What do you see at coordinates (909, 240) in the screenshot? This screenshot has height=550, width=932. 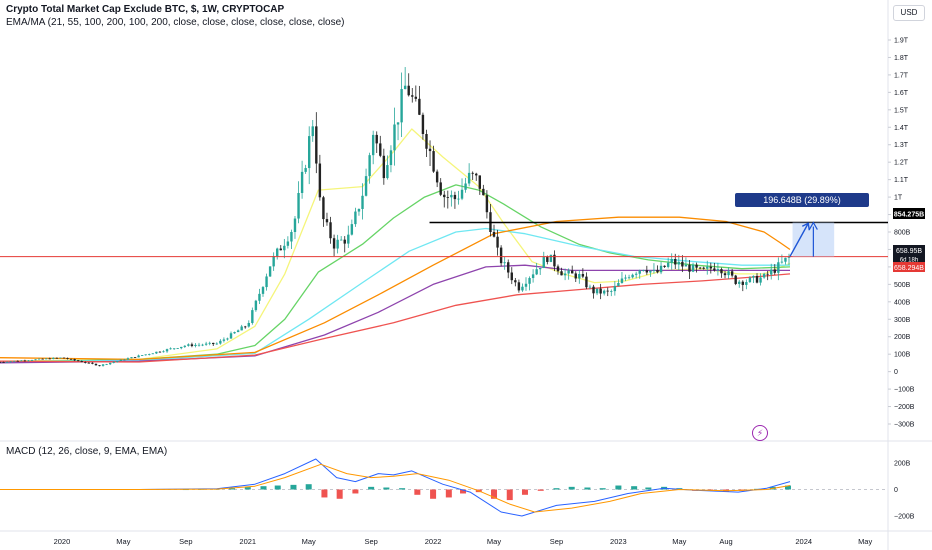 I see `price-tags: 854.275B 658.95B 6d 18h 658.294B` at bounding box center [909, 240].